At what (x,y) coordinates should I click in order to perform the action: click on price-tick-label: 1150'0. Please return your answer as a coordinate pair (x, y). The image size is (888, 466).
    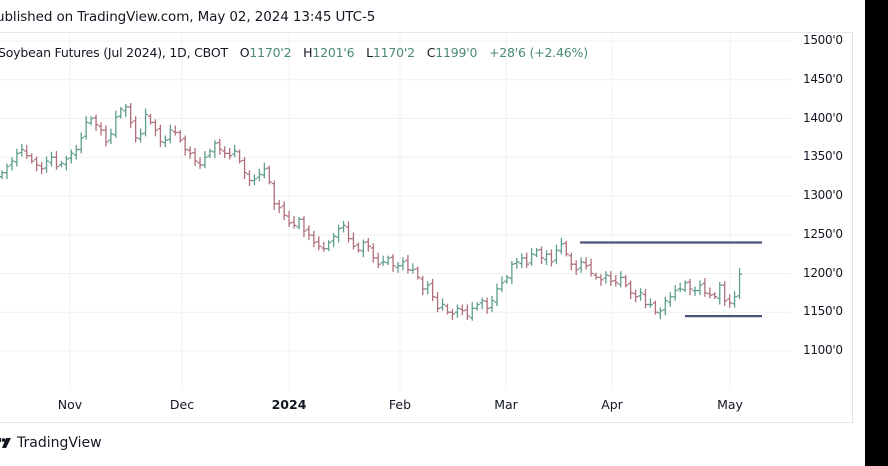
    Looking at the image, I should click on (823, 311).